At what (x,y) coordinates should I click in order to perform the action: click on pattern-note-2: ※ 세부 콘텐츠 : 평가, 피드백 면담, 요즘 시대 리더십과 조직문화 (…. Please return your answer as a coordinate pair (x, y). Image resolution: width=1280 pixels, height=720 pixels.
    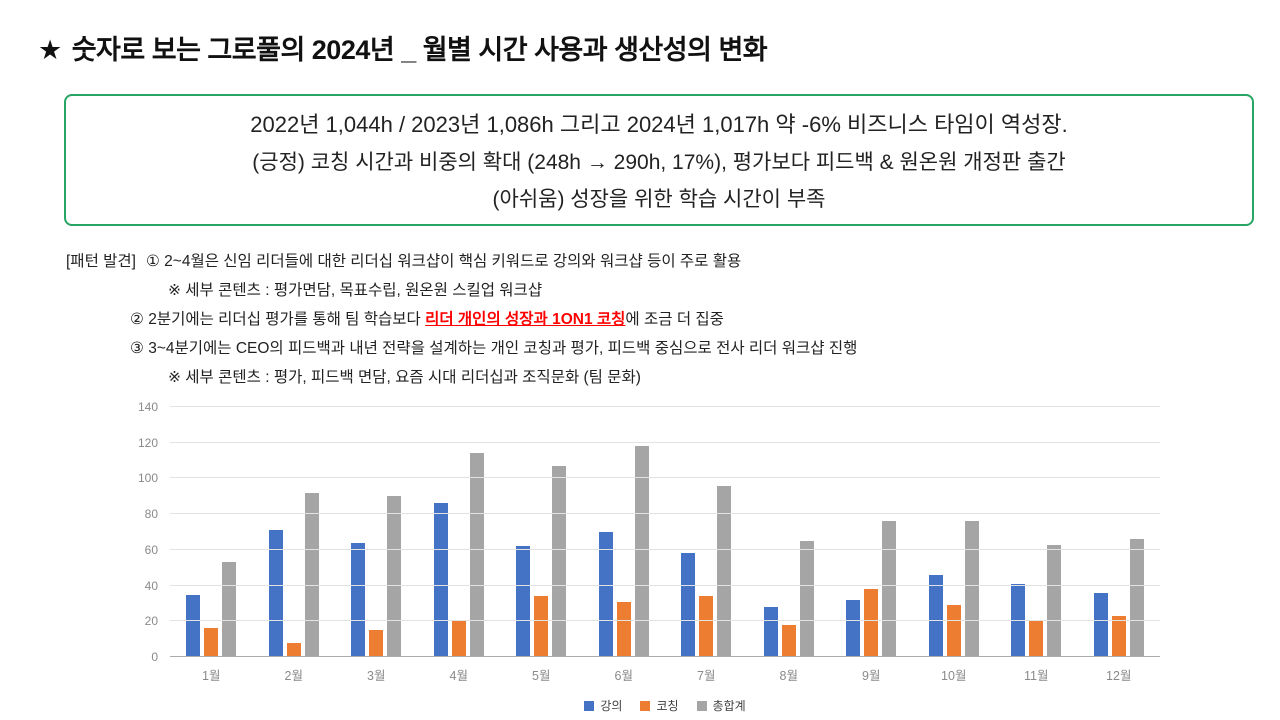
    Looking at the image, I should click on (404, 377).